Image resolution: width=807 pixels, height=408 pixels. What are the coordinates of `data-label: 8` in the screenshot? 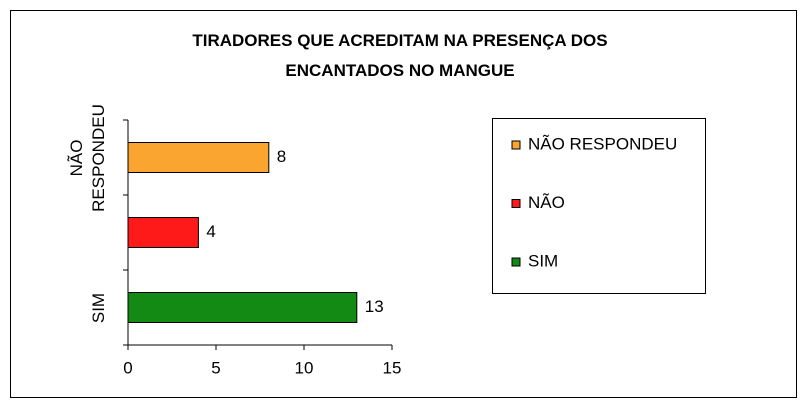 It's located at (281, 156).